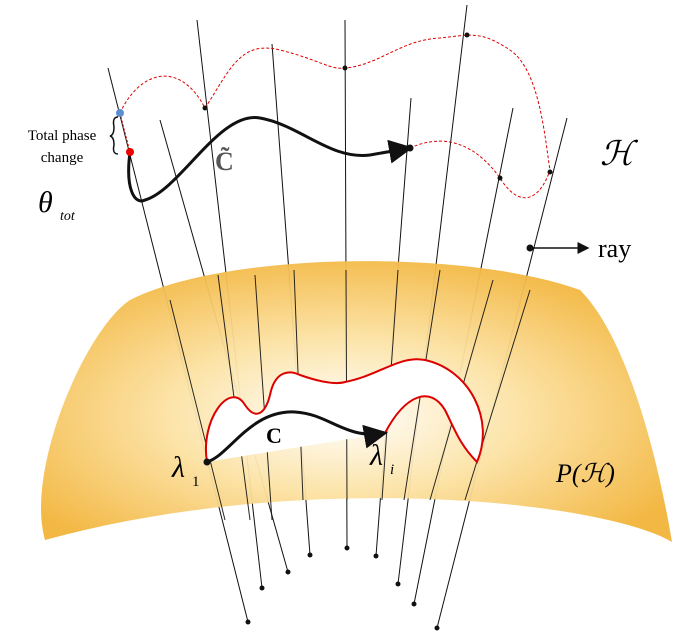 The image size is (684, 633). Describe the element at coordinates (45, 202) in the screenshot. I see `theta-symbol: θ` at that location.